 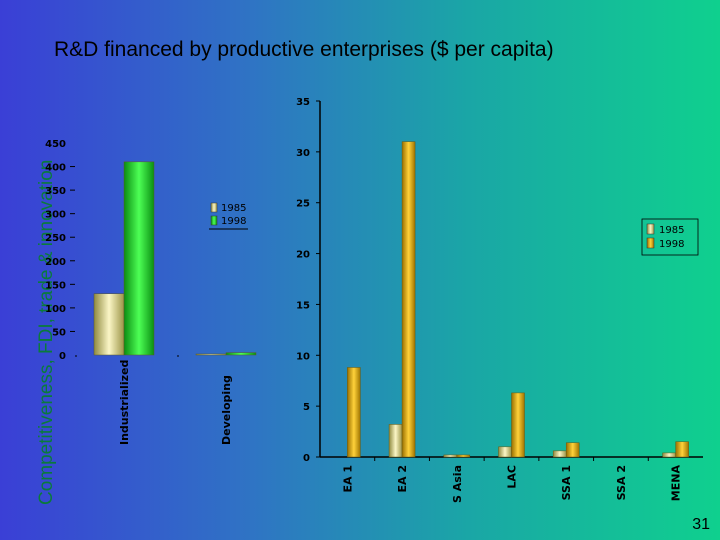 I want to click on x-category-label-right: SSA 1, so click(x=566, y=482).